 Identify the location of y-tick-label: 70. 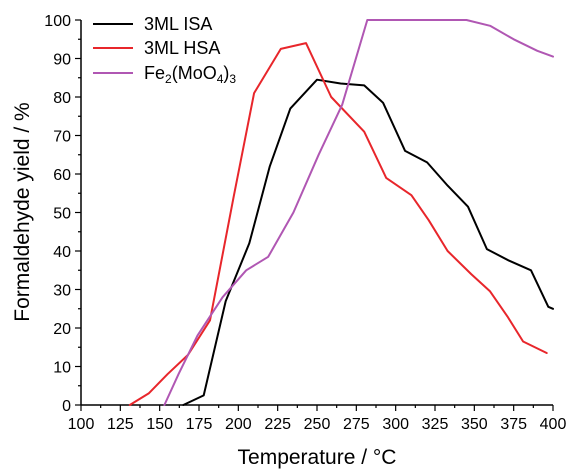
(62, 137).